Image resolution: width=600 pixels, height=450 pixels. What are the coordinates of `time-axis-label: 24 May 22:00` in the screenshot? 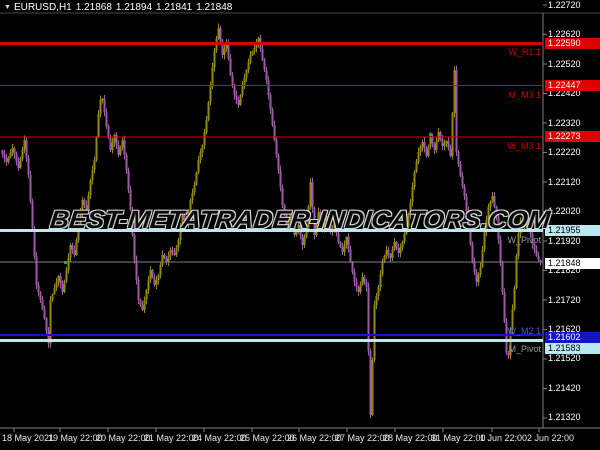 It's located at (219, 438).